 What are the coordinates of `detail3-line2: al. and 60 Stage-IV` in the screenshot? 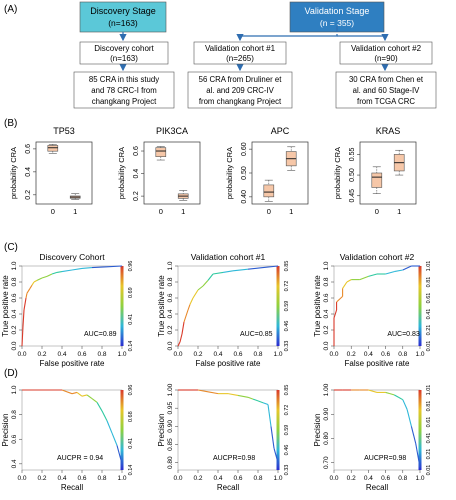 It's located at (387, 90).